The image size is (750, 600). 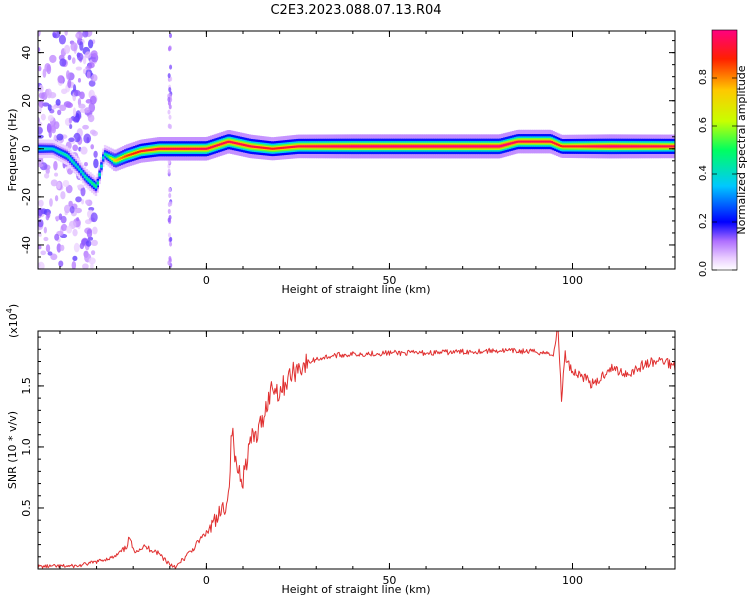 I want to click on svg-text: (x104), so click(x=12, y=321).